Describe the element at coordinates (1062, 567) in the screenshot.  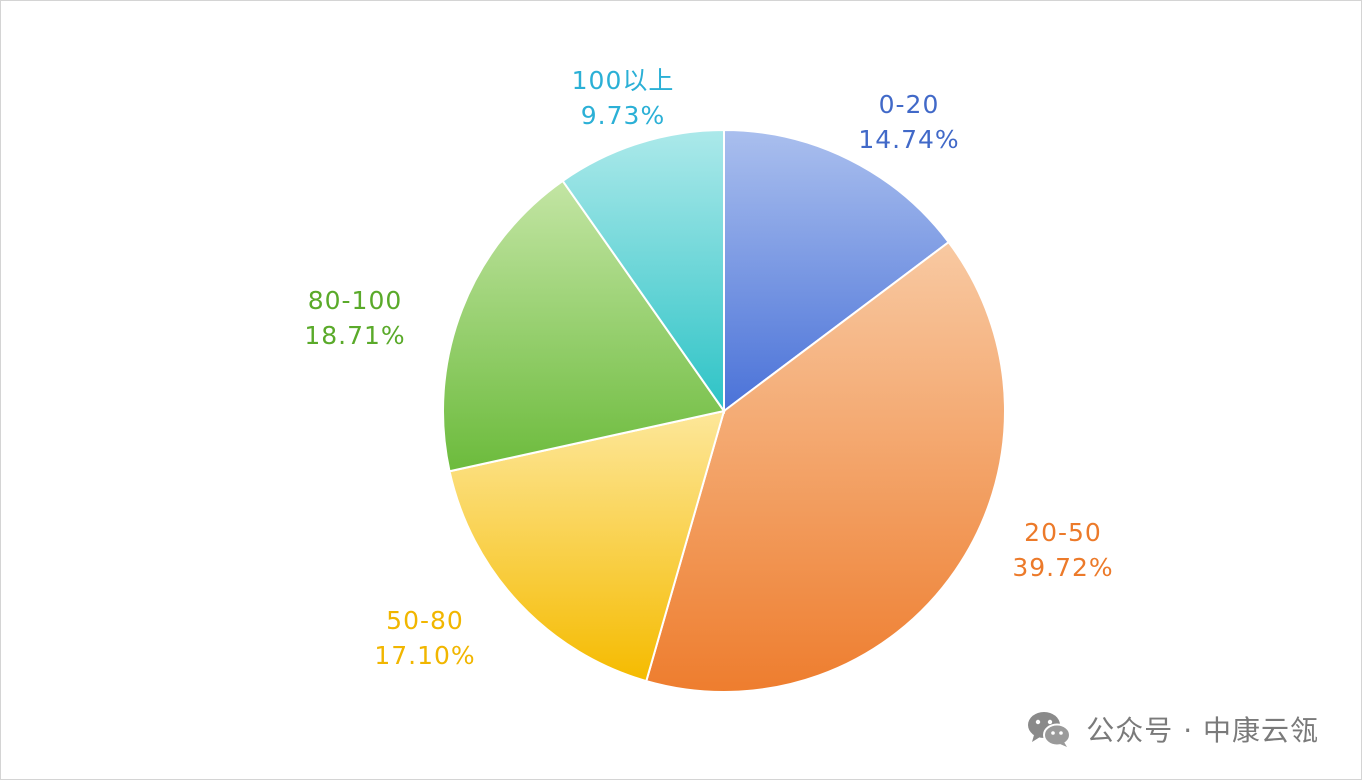
I see `slice-label-percent-2: 39.72%` at that location.